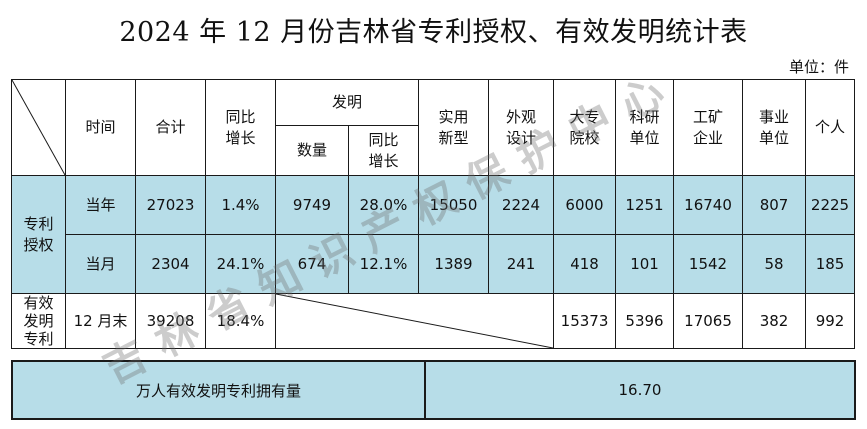 The height and width of the screenshot is (429, 867). What do you see at coordinates (819, 66) in the screenshot?
I see `unit-label: 单位：件` at bounding box center [819, 66].